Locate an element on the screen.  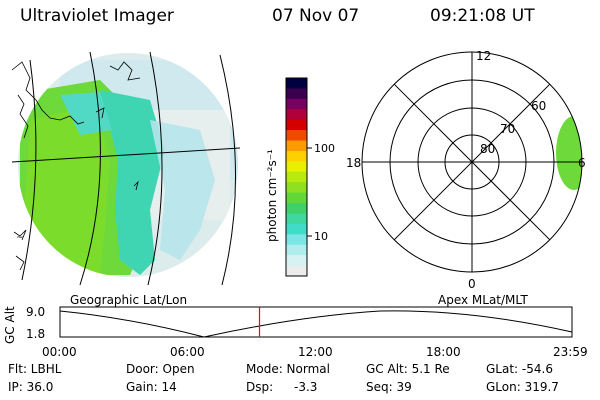
coast-fragment-icon: ~ is located at coordinates (20, 238).